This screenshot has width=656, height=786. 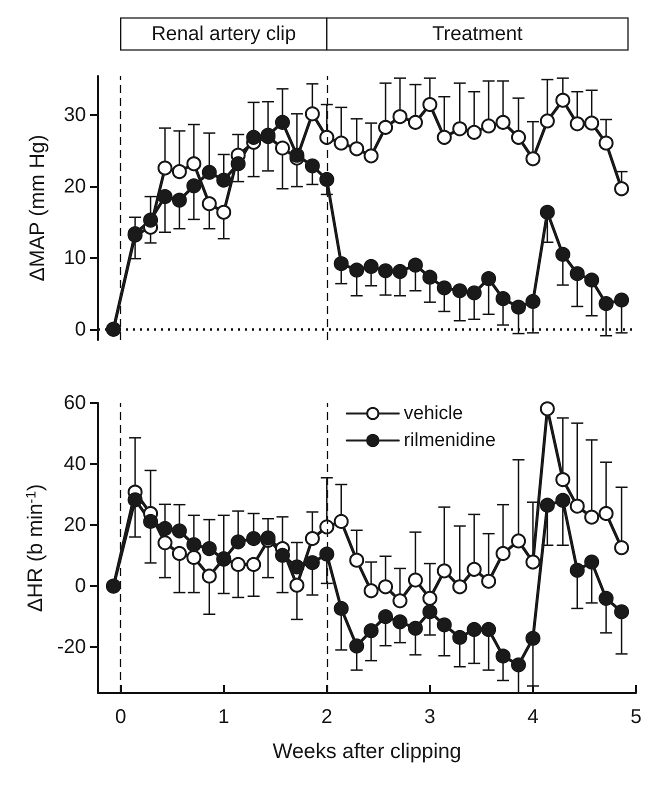 I want to click on text: Treatment, so click(x=478, y=34).